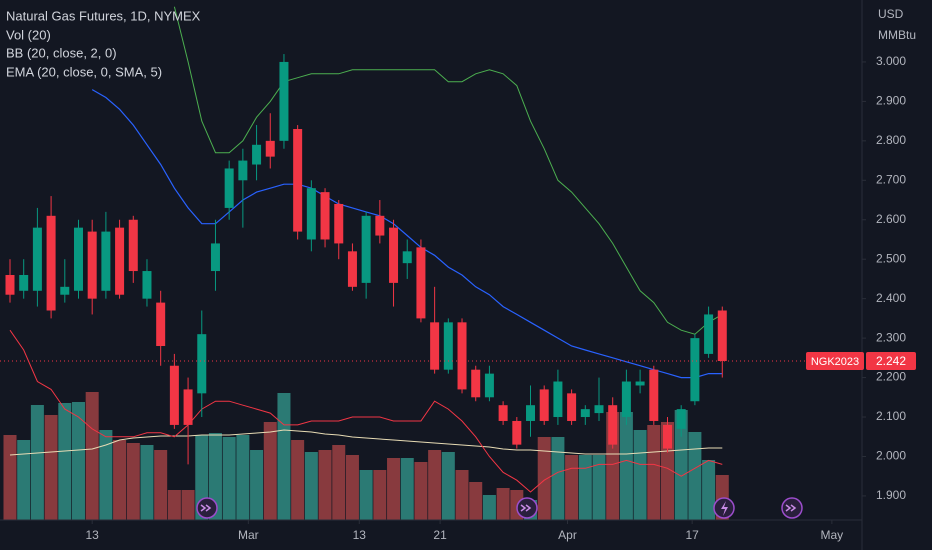 The width and height of the screenshot is (932, 550). I want to click on y-tick-label: 3.000, so click(891, 61).